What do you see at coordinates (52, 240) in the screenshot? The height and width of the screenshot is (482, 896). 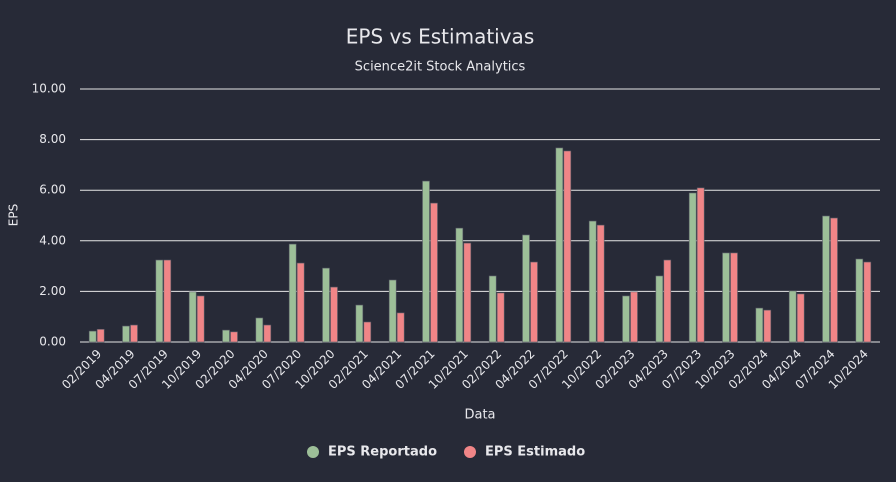 I see `y-tick-label: 4.00` at bounding box center [52, 240].